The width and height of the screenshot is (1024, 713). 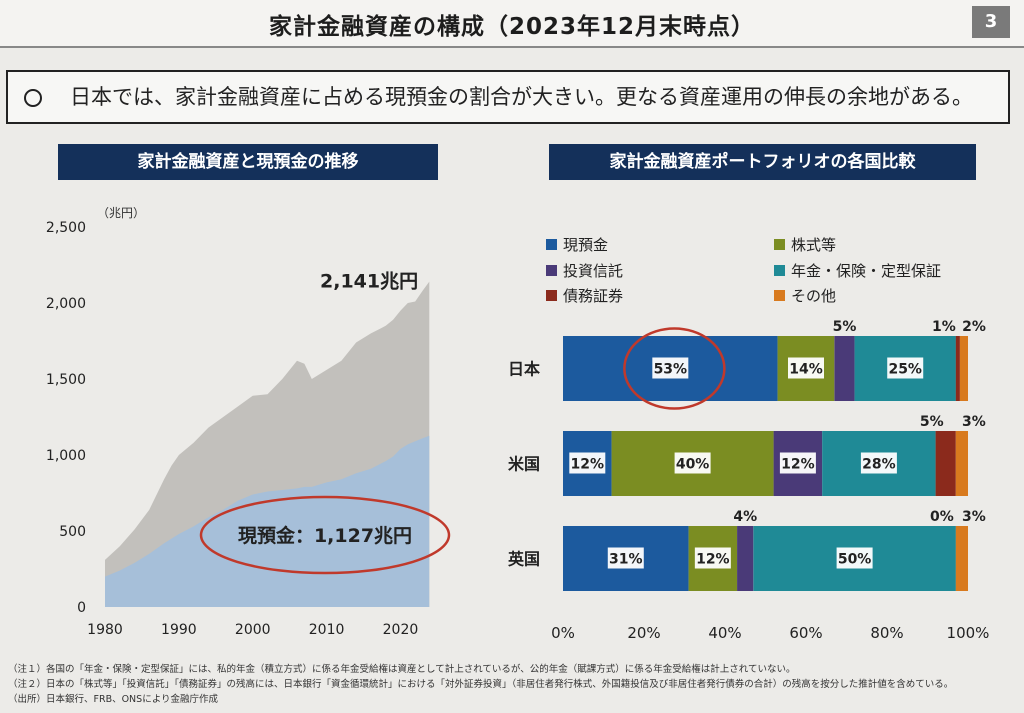 I want to click on y-tick-label: 500, so click(x=72, y=532).